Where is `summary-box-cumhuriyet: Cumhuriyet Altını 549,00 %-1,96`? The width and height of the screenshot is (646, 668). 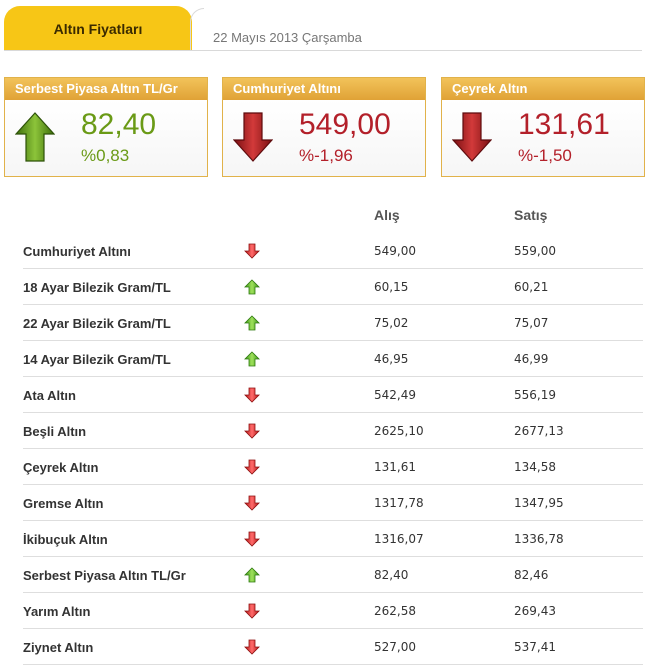 summary-box-cumhuriyet: Cumhuriyet Altını 549,00 %-1,96 is located at coordinates (324, 127).